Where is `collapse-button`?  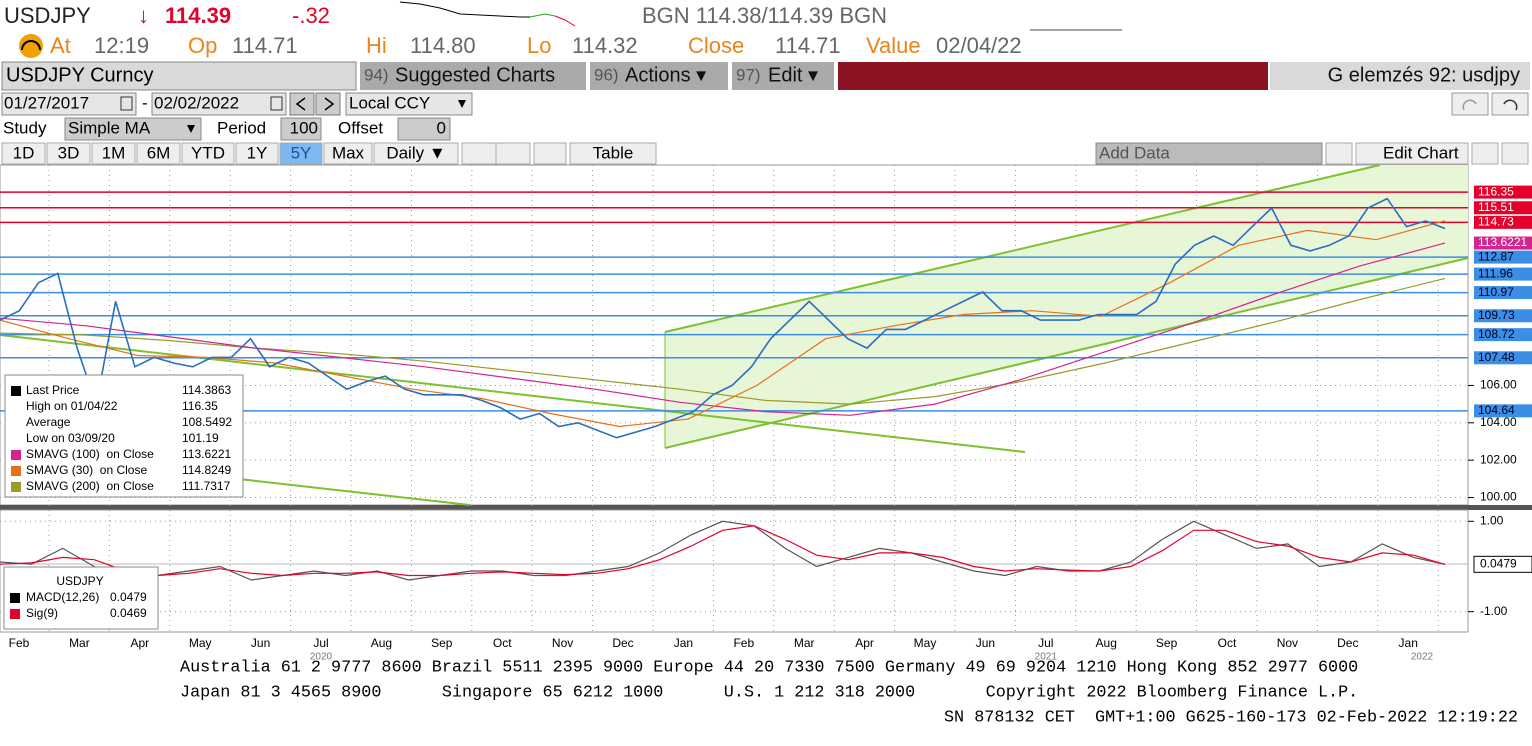
collapse-button is located at coordinates (1339, 153).